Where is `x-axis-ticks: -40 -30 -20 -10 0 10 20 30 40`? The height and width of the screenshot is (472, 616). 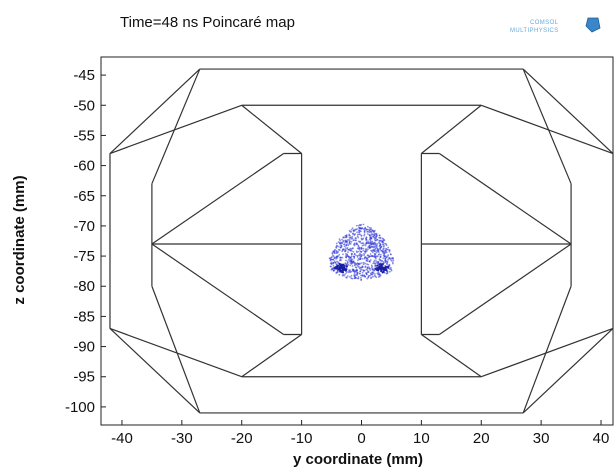
x-axis-ticks: -40 -30 -20 -10 0 10 20 30 40 is located at coordinates (360, 433).